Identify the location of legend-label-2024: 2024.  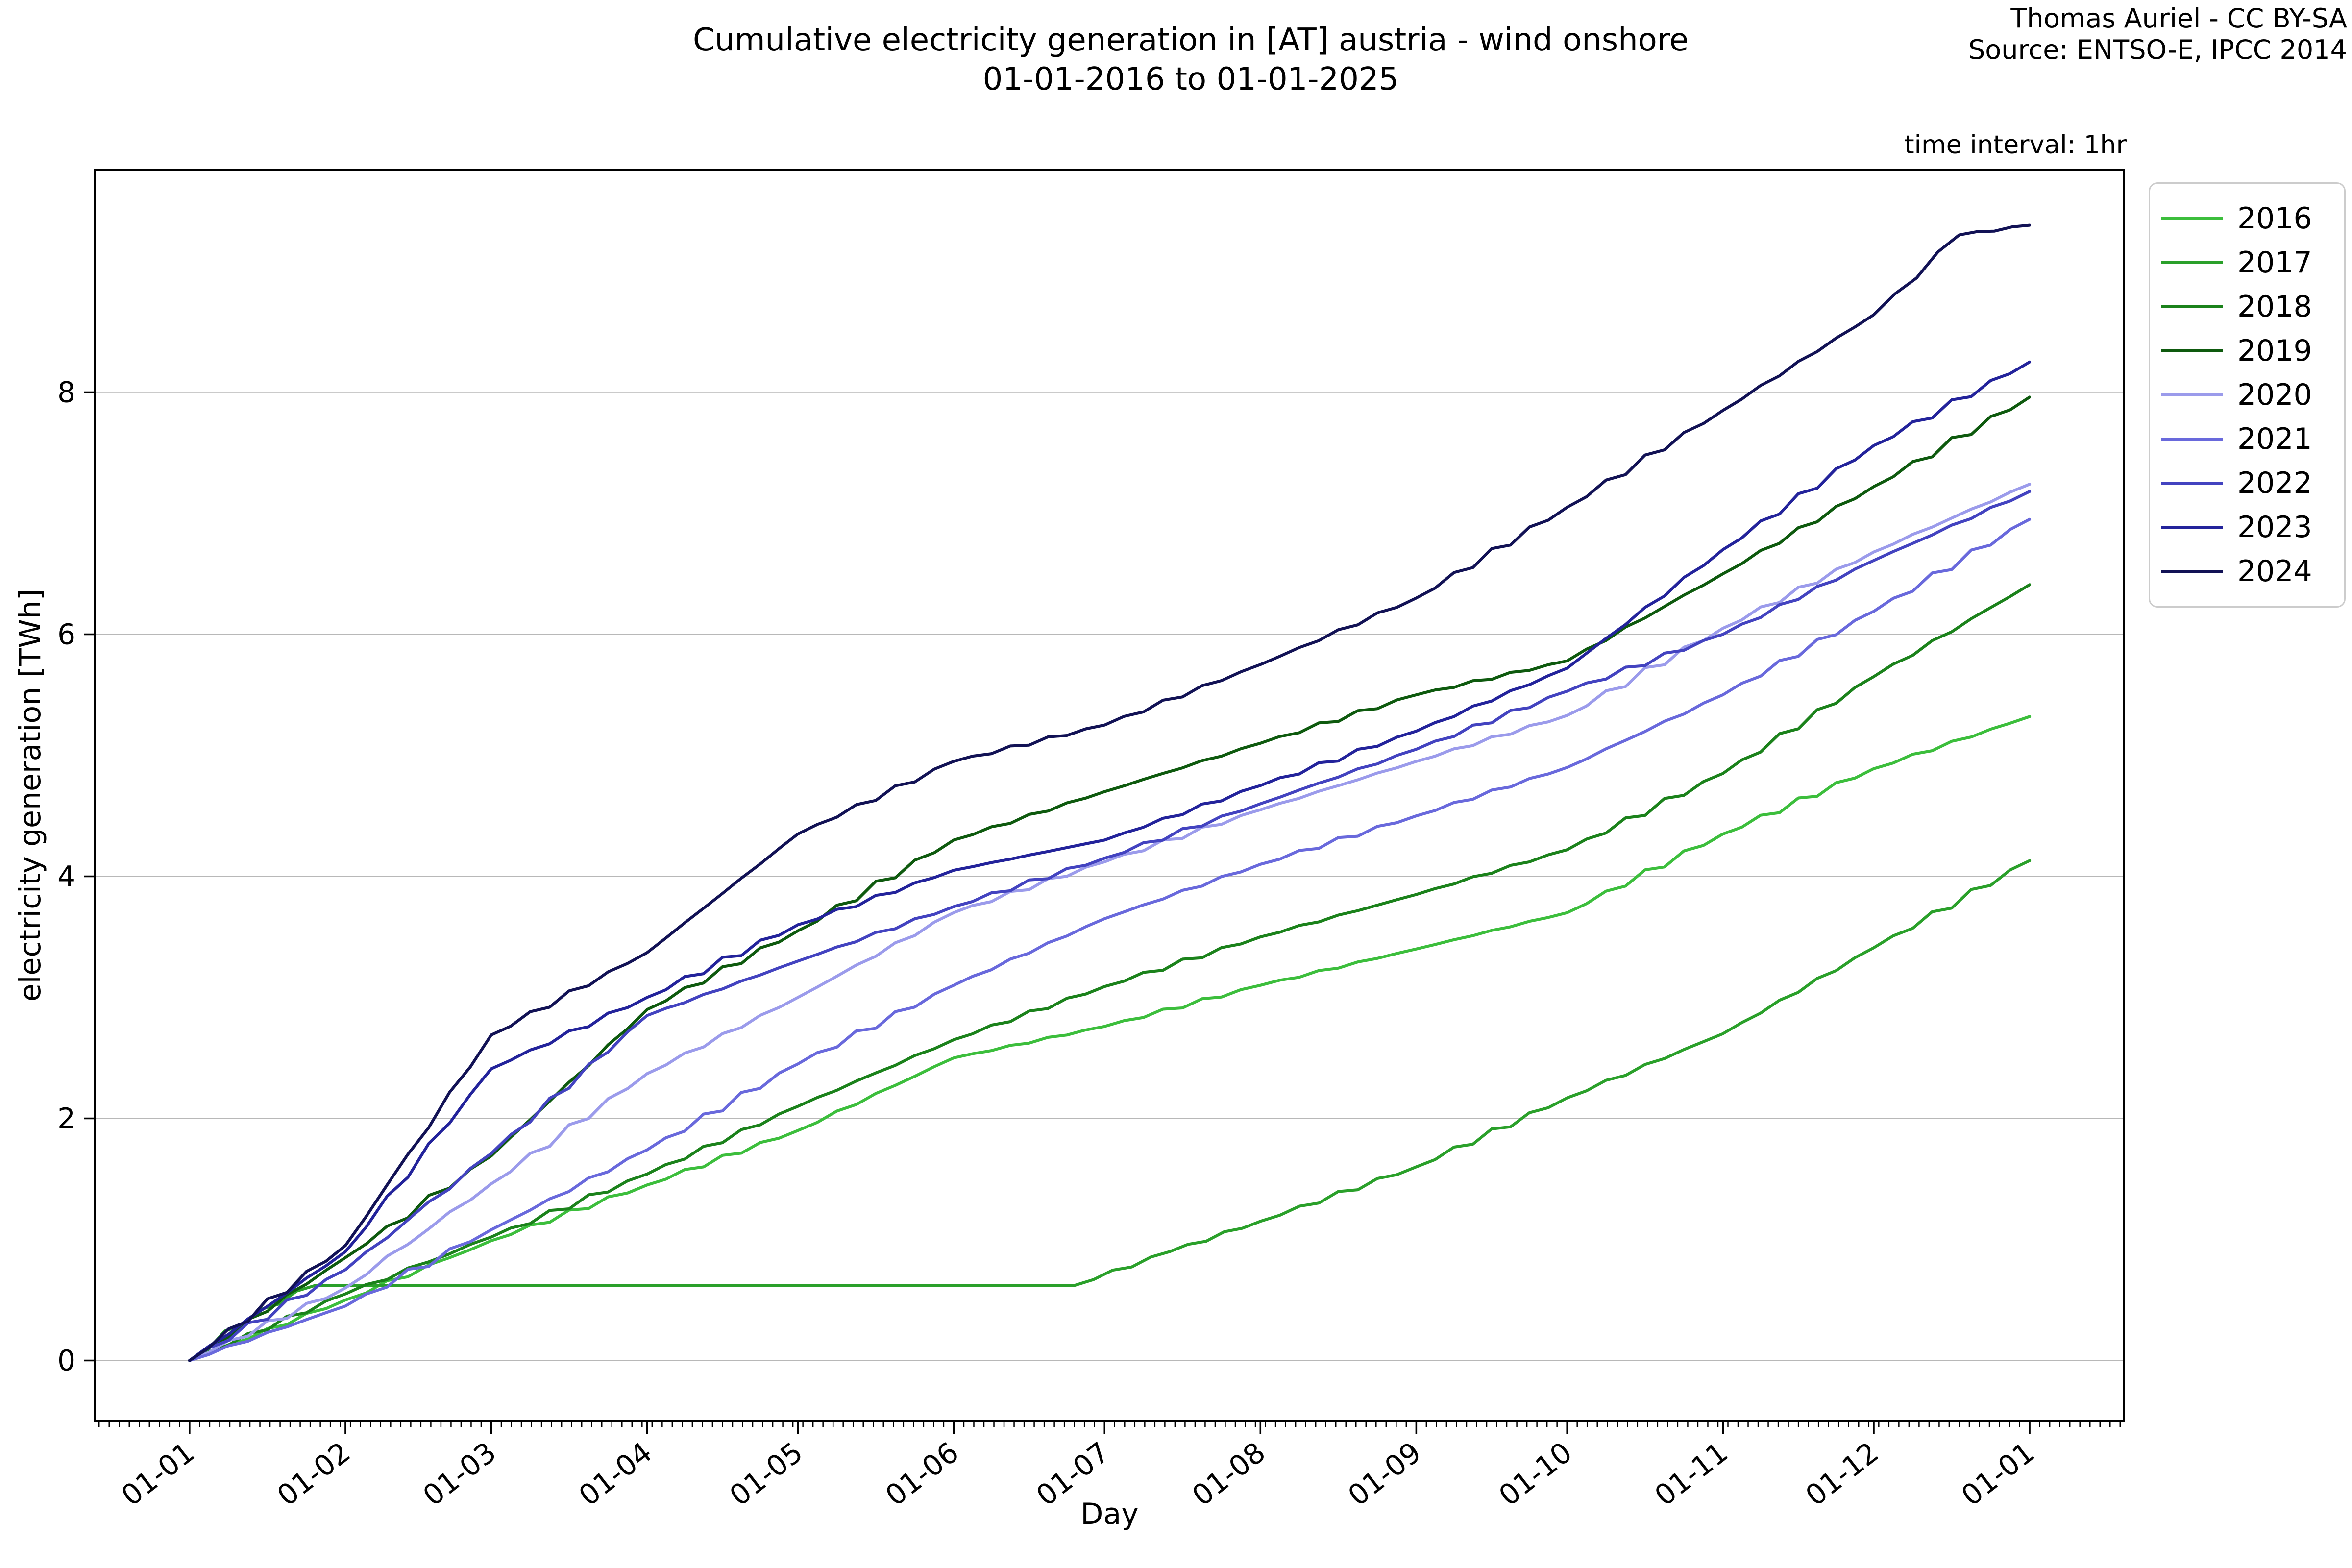
(2274, 571).